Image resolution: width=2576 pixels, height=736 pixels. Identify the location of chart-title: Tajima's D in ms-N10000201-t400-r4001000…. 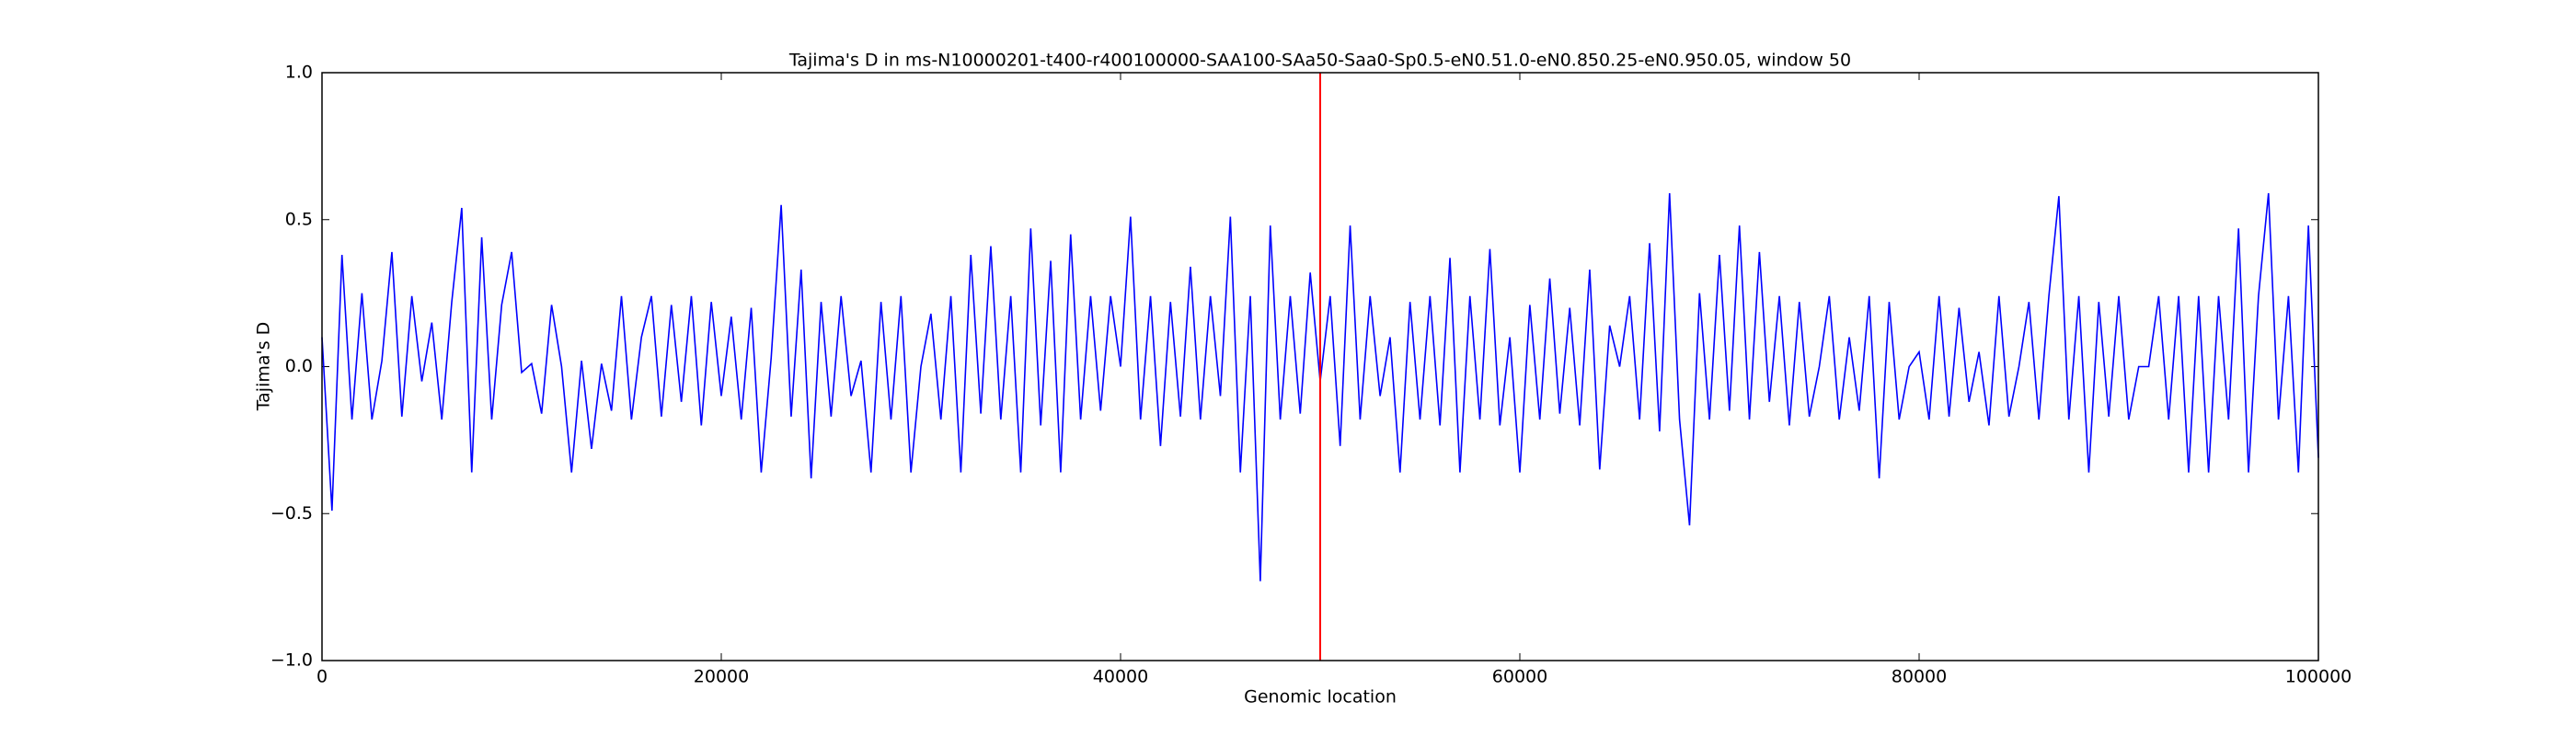
(1319, 61).